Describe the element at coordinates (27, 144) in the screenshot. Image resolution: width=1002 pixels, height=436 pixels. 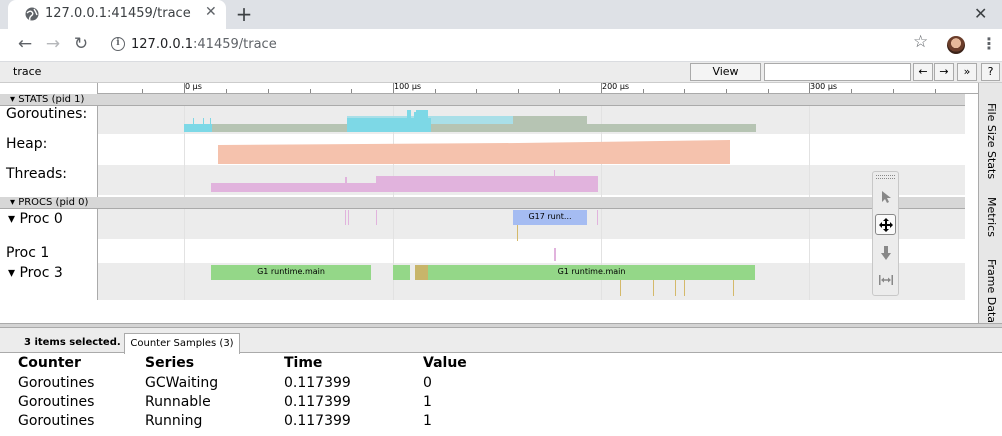
I see `heap-track-label: Heap:` at that location.